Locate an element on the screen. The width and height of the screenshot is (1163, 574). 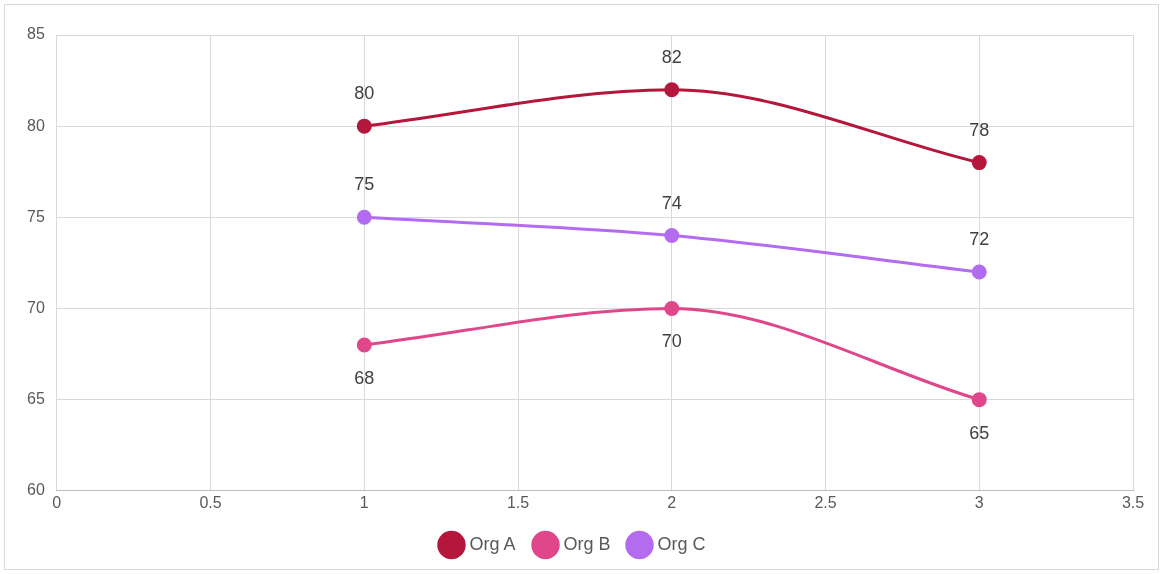
legend-label: Org A is located at coordinates (492, 543).